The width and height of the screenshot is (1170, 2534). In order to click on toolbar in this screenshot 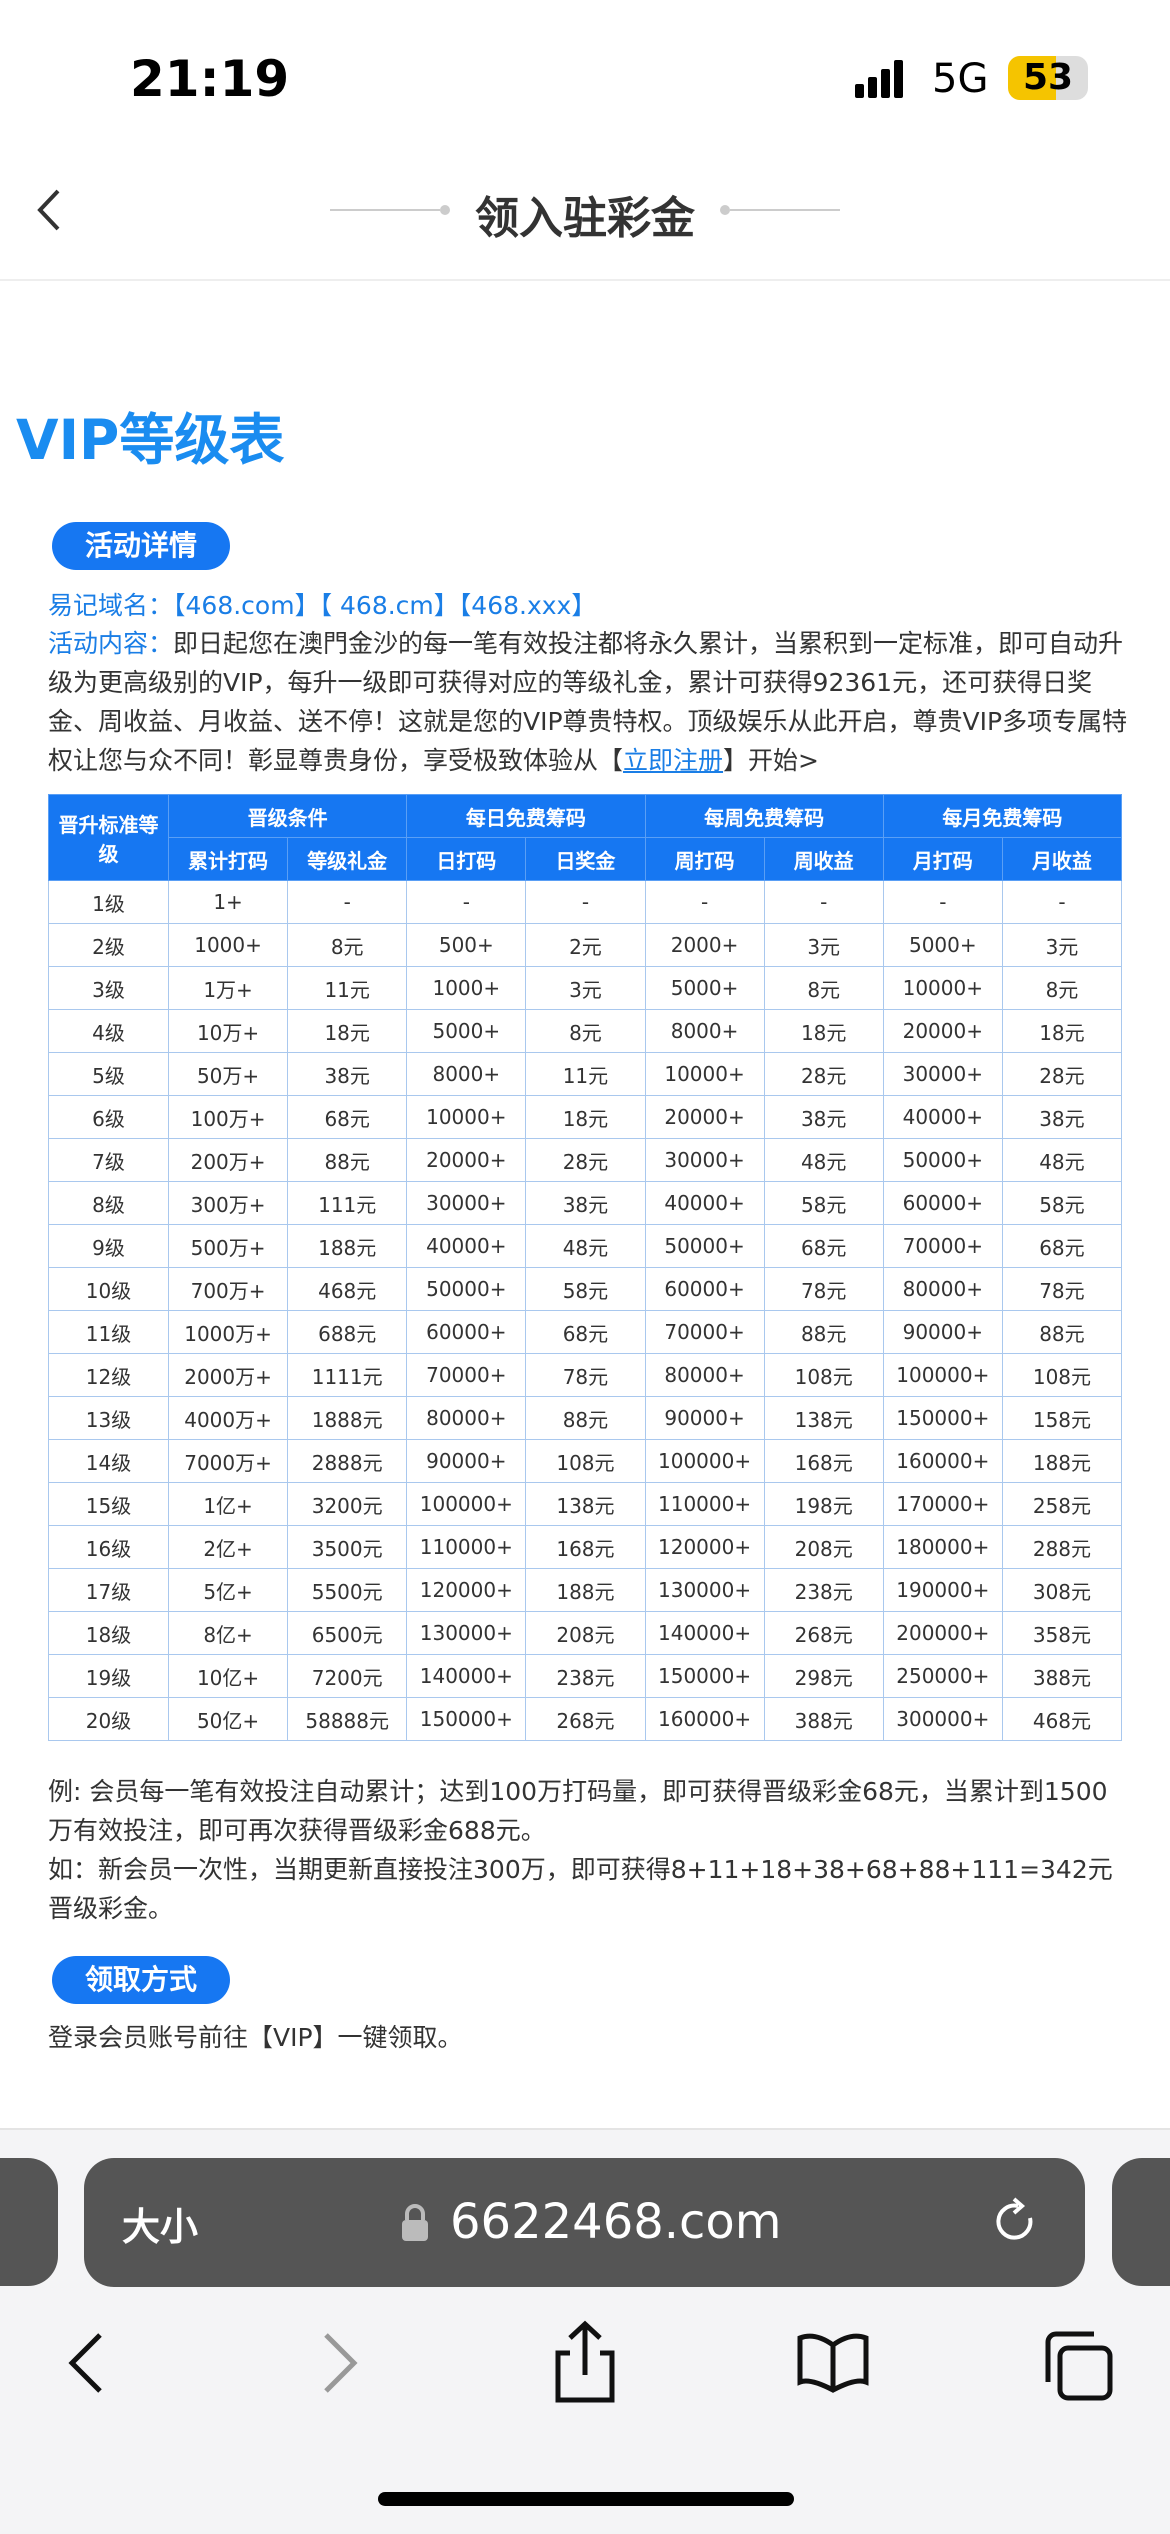, I will do `click(590, 2361)`.